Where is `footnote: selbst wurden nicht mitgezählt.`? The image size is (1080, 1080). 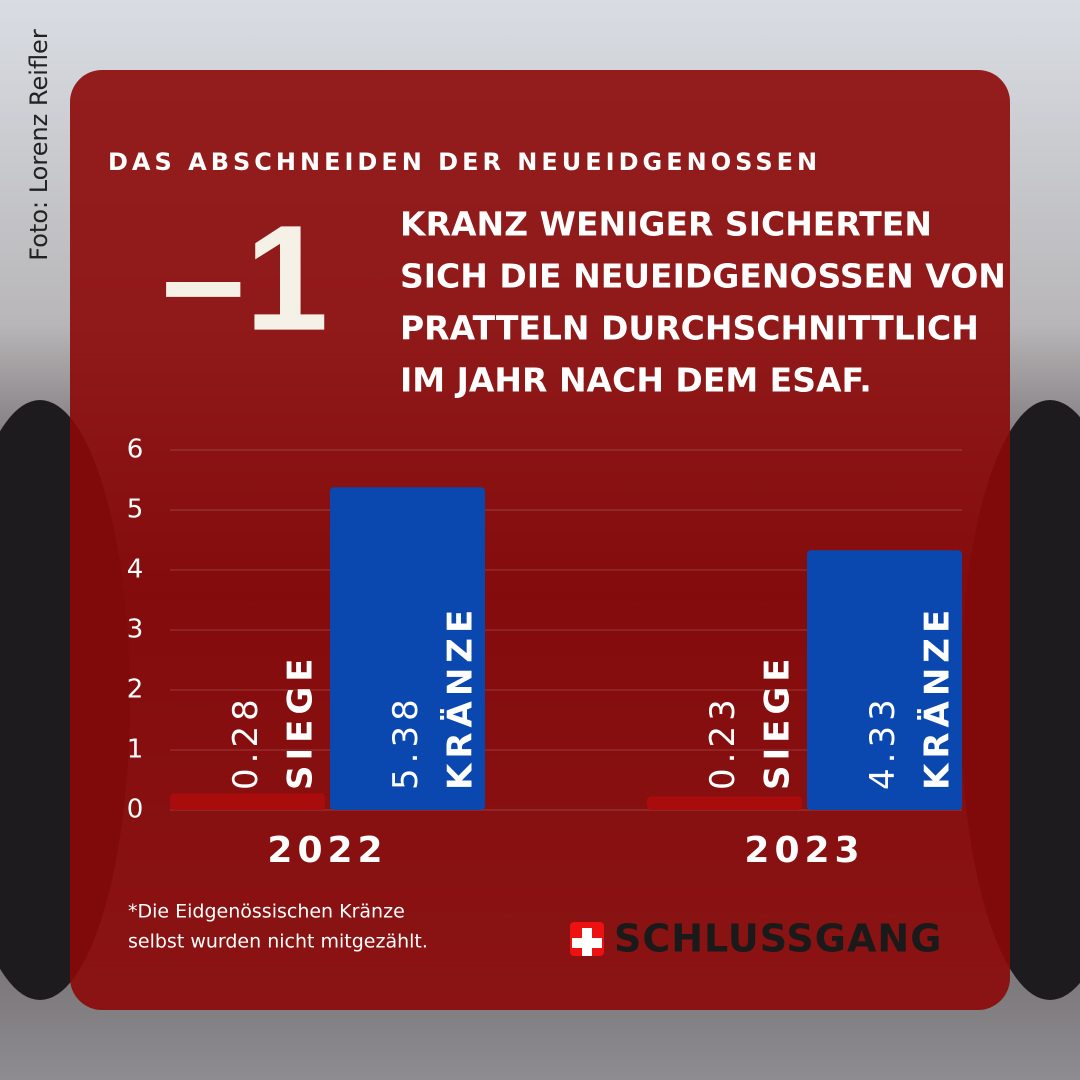
footnote: selbst wurden nicht mitgezählt. is located at coordinates (278, 942).